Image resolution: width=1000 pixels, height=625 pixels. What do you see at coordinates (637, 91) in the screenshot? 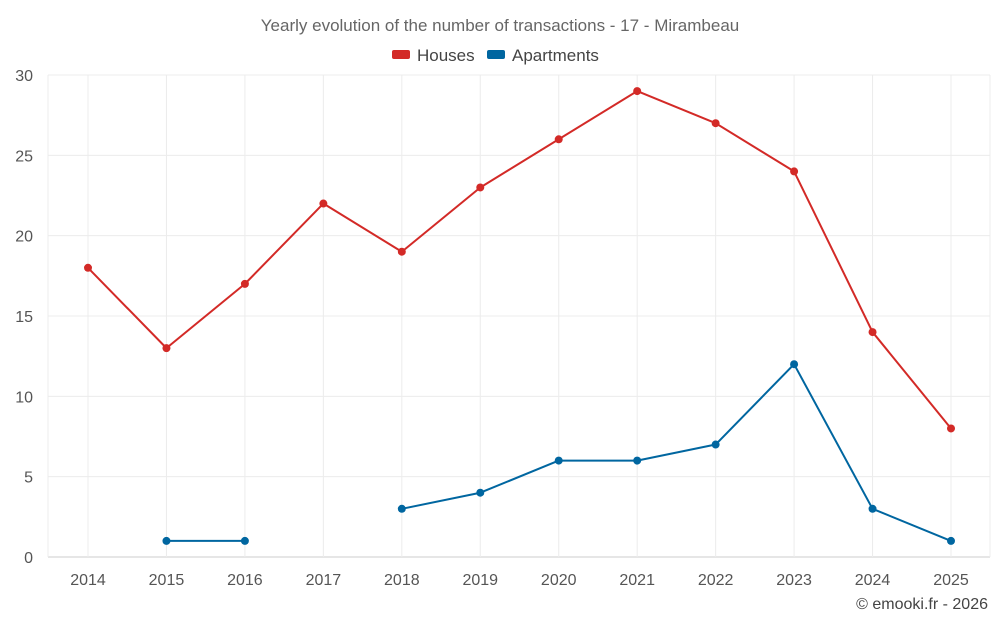
I see `data-point-houses-2021` at bounding box center [637, 91].